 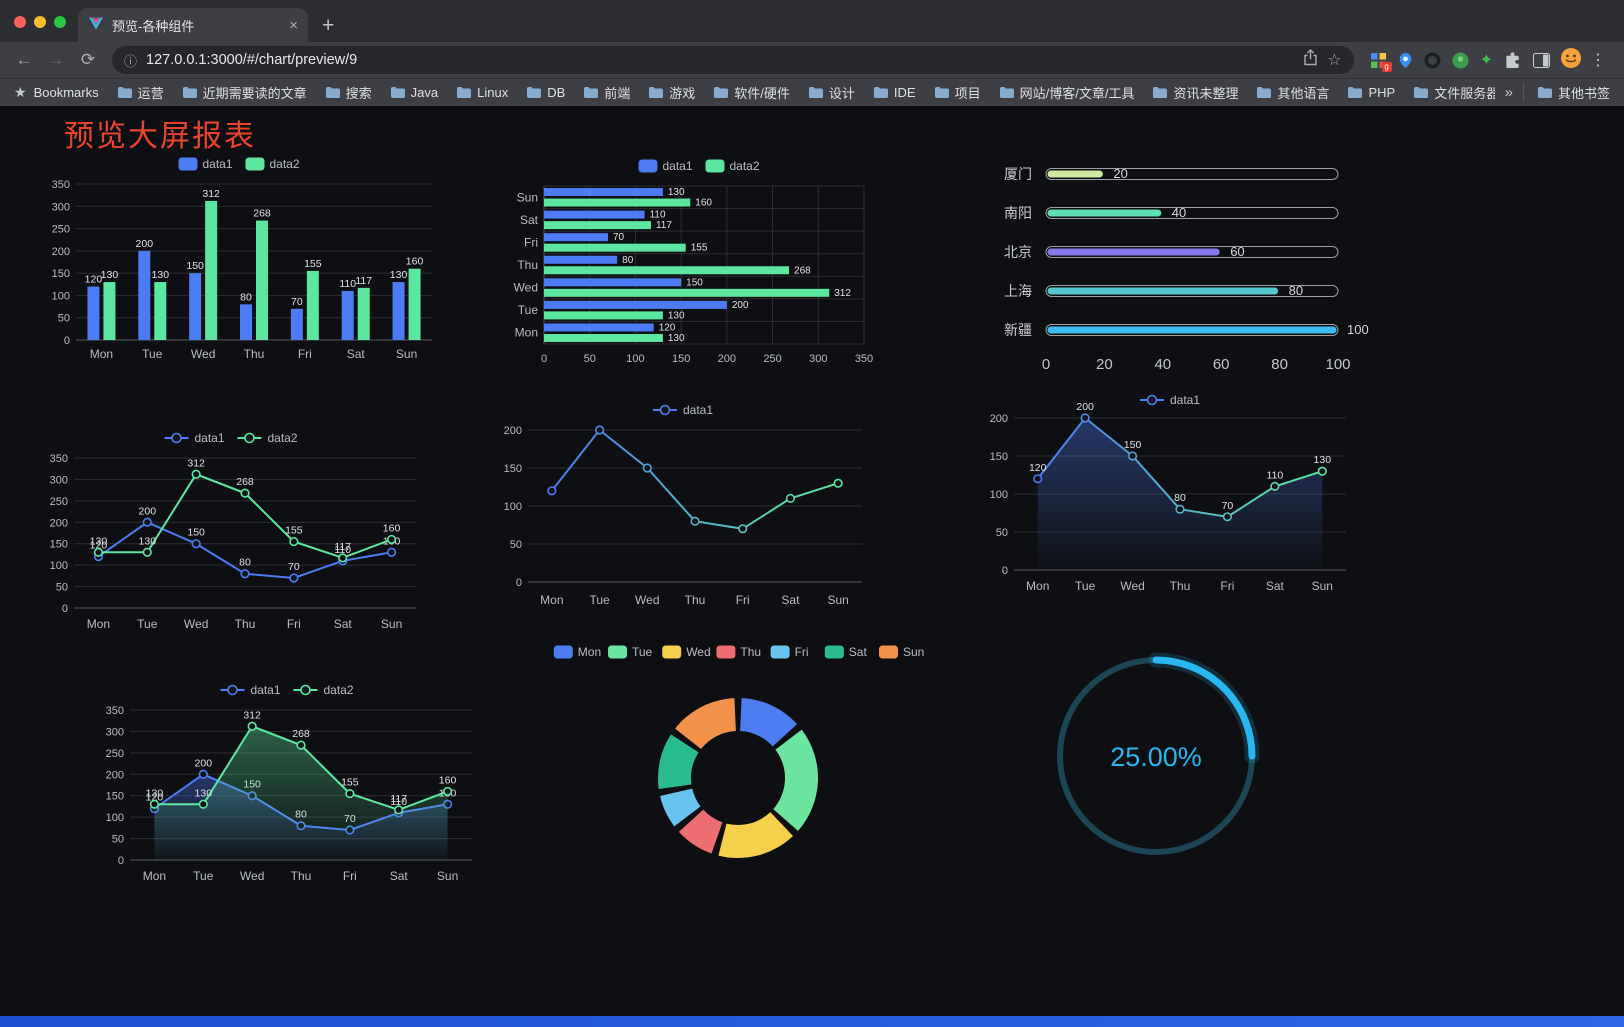 What do you see at coordinates (293, 25) in the screenshot?
I see `tab-close-icon: ×` at bounding box center [293, 25].